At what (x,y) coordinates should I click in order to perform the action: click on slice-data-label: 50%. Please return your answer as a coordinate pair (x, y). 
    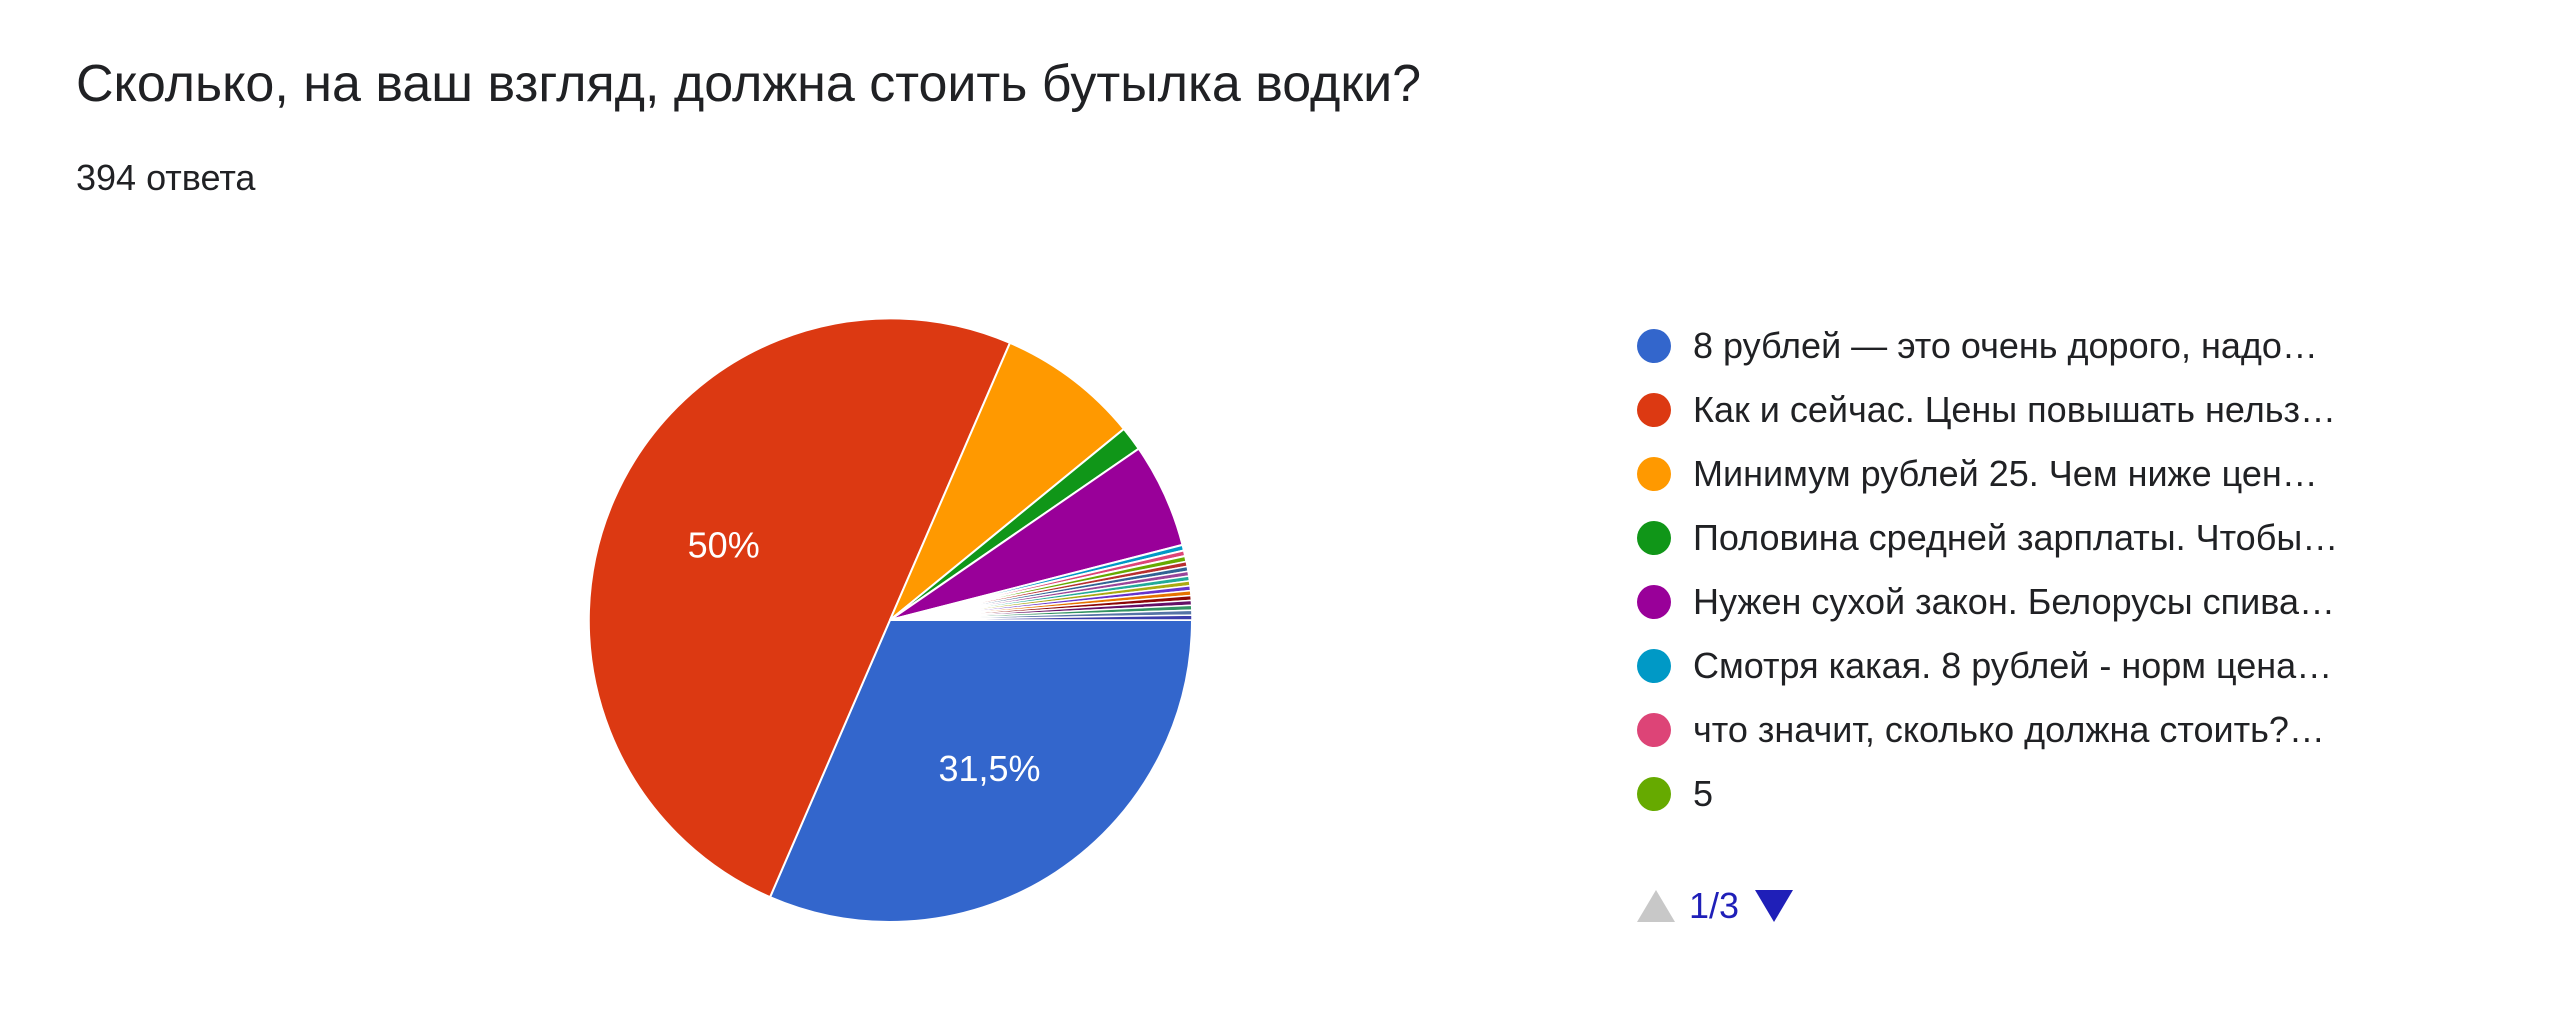
    Looking at the image, I should click on (724, 545).